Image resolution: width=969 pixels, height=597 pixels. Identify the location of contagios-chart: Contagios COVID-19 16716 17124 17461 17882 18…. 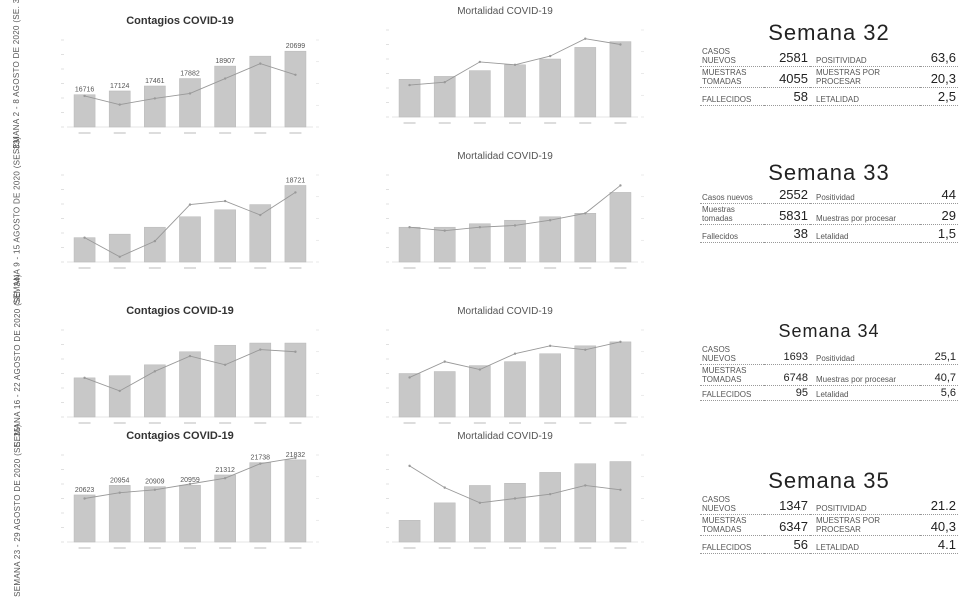
(190, 77).